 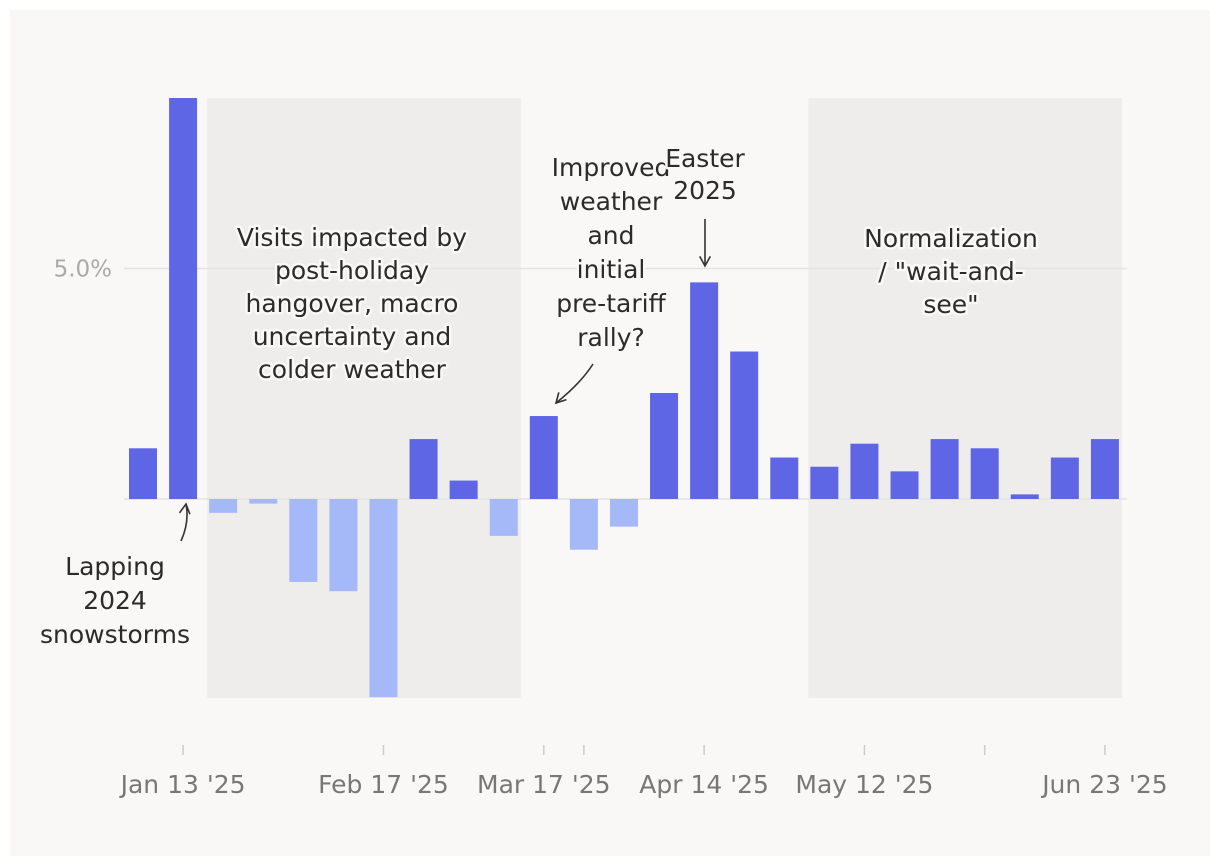 I want to click on tariff-annotation-line: rally?, so click(x=611, y=337).